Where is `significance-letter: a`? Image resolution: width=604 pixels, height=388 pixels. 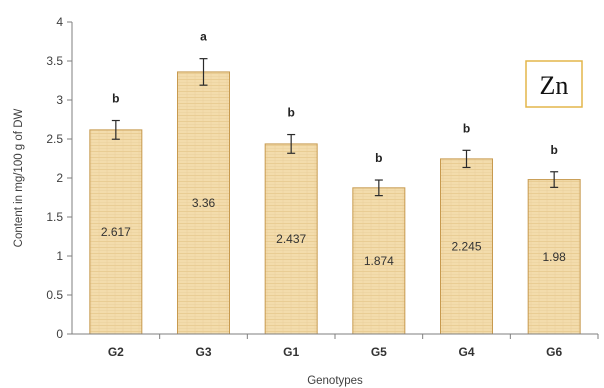
significance-letter: a is located at coordinates (203, 37).